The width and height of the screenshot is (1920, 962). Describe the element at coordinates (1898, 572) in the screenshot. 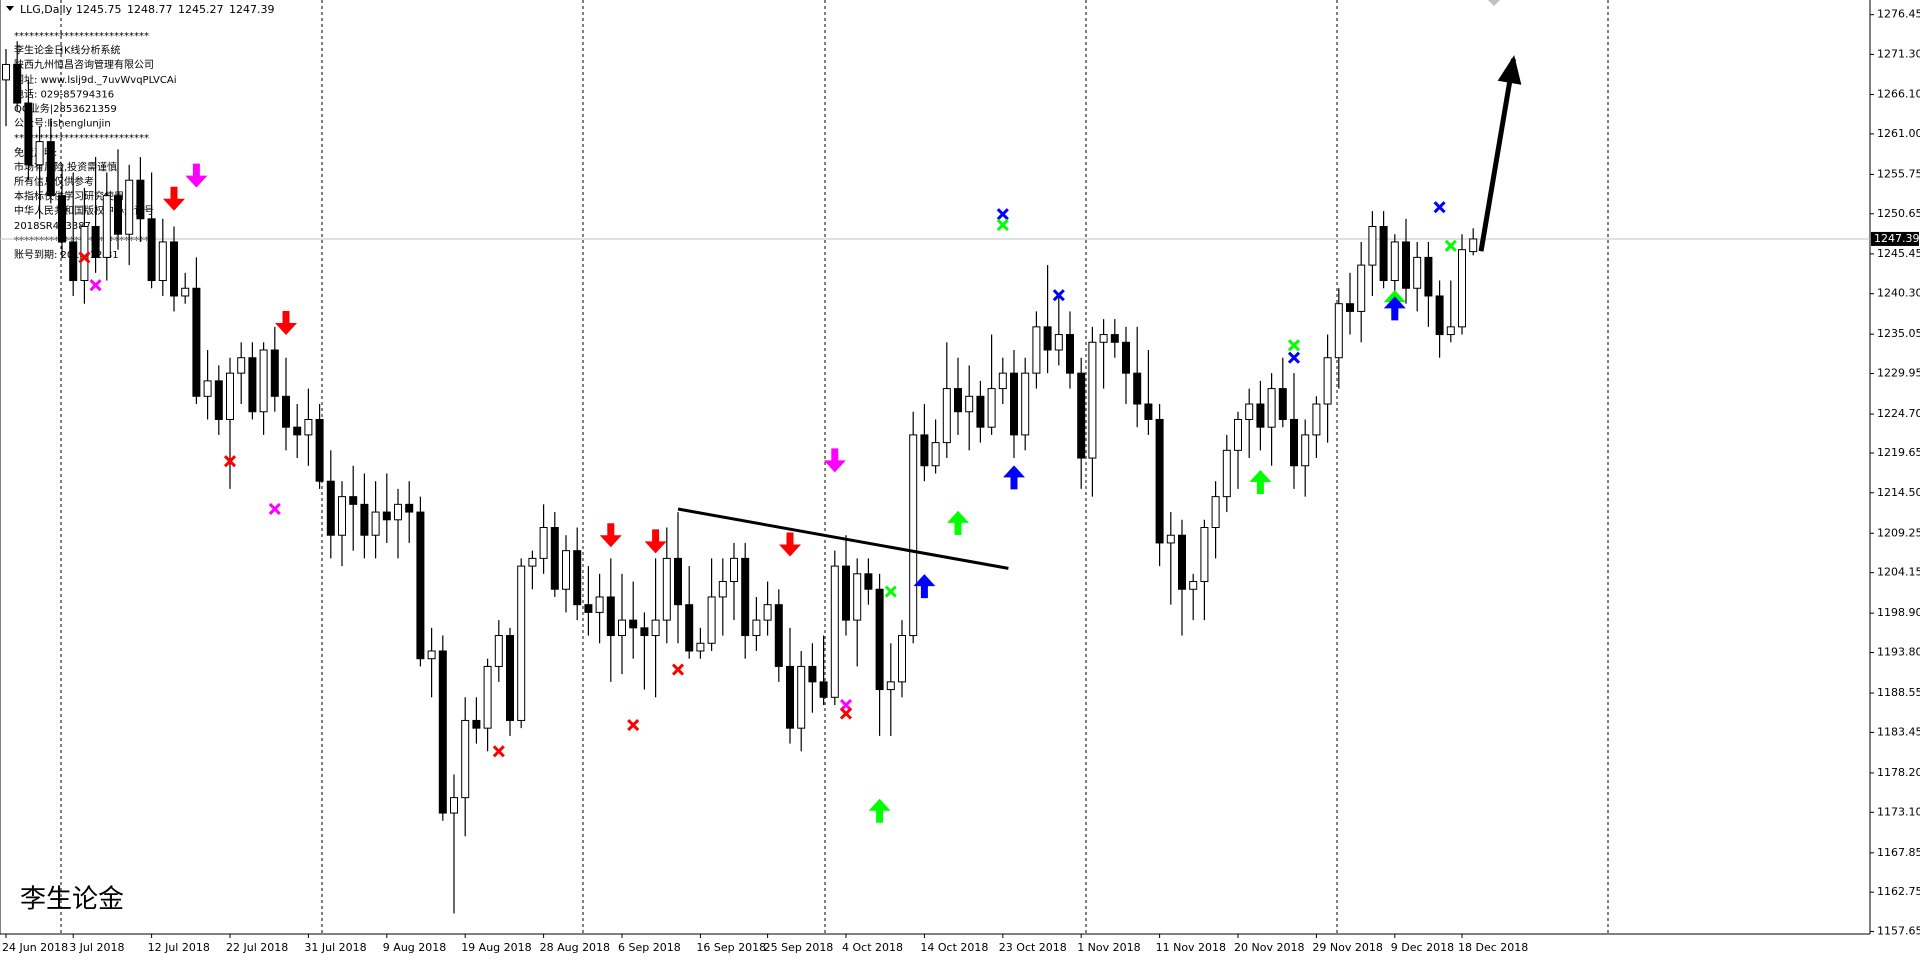

I see `y-tick-label: 1204.15` at that location.